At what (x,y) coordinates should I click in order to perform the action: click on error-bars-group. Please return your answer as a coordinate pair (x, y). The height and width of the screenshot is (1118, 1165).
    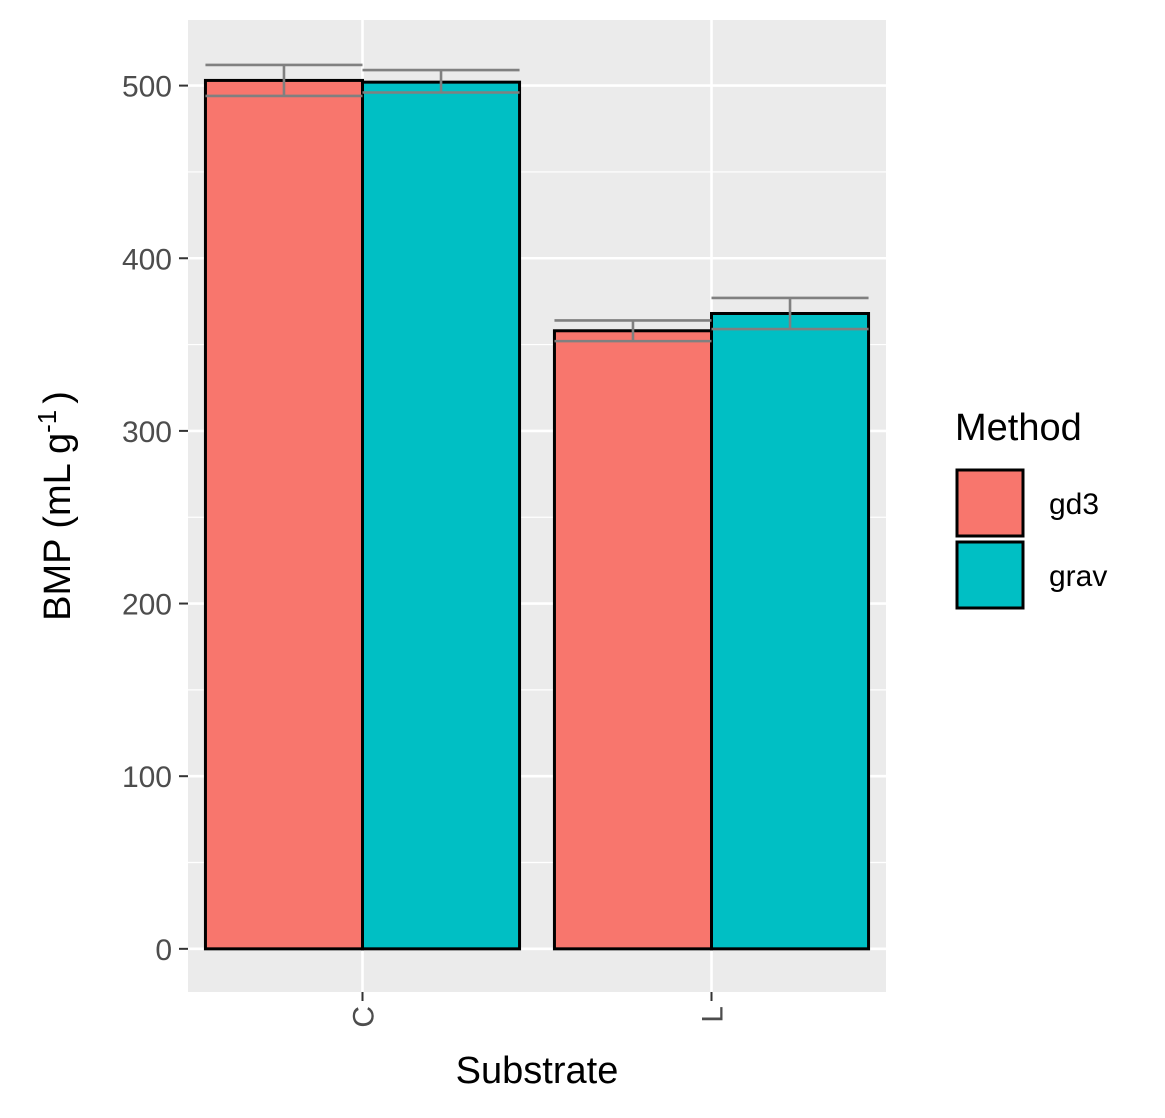
    Looking at the image, I should click on (537, 203).